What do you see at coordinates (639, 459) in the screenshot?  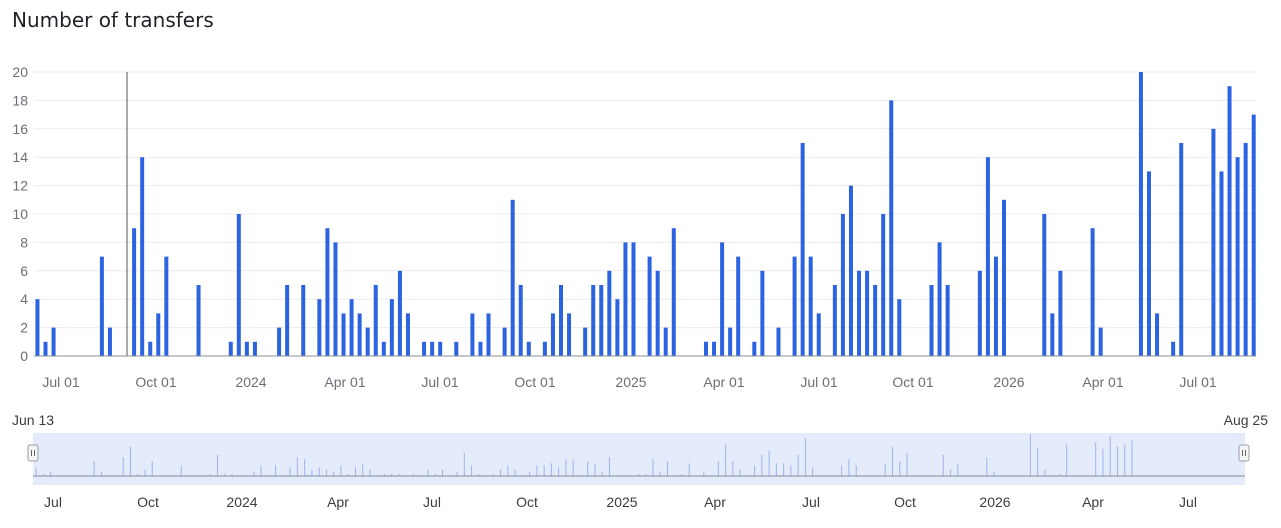 I see `navigator-selected-range` at bounding box center [639, 459].